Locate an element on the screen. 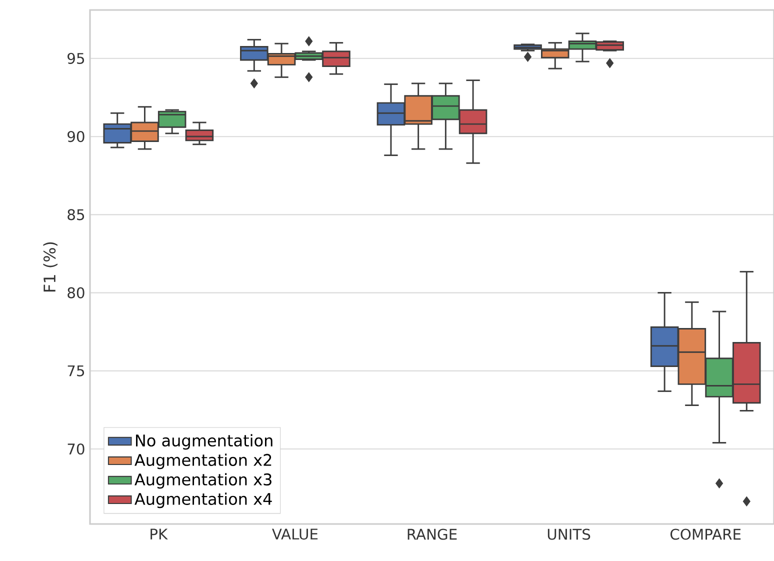 The image size is (774, 561). x-tick-label: PK is located at coordinates (159, 534).